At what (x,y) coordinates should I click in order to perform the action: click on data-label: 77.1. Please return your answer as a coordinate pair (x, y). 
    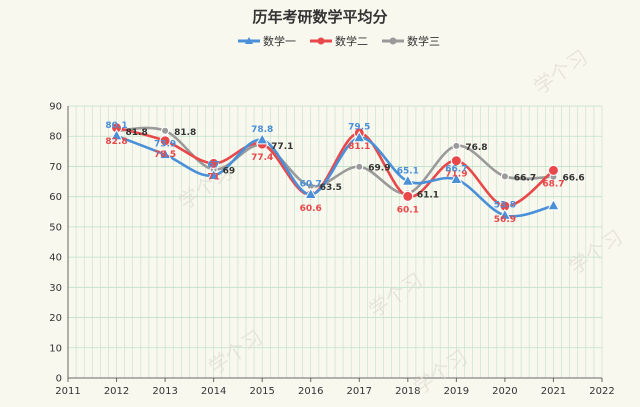
    Looking at the image, I should click on (282, 147).